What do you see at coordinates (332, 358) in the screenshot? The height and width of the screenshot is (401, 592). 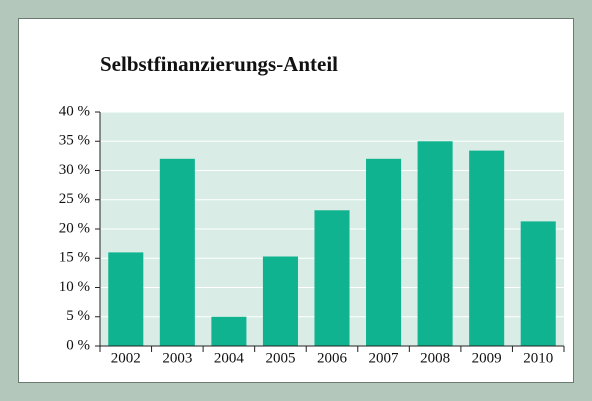 I see `x-tick-label: 2006` at bounding box center [332, 358].